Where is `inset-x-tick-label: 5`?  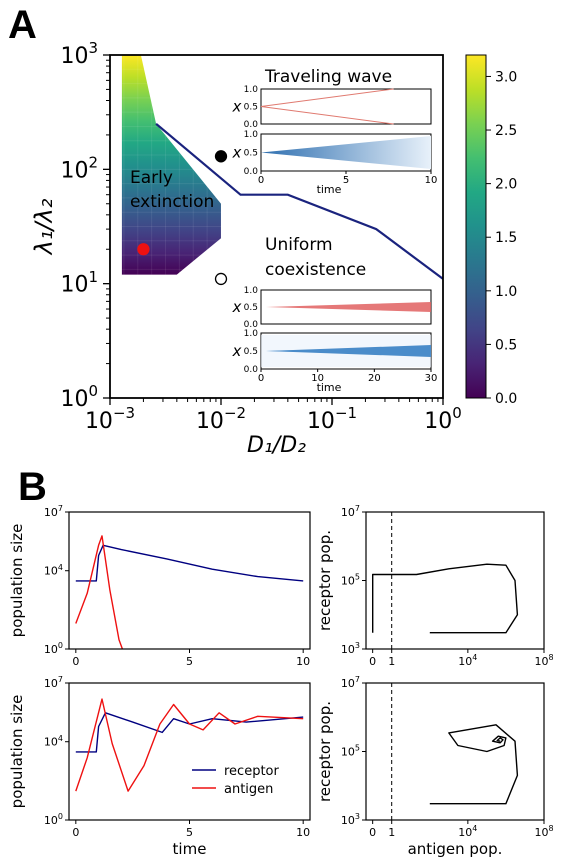 inset-x-tick-label: 5 is located at coordinates (346, 180).